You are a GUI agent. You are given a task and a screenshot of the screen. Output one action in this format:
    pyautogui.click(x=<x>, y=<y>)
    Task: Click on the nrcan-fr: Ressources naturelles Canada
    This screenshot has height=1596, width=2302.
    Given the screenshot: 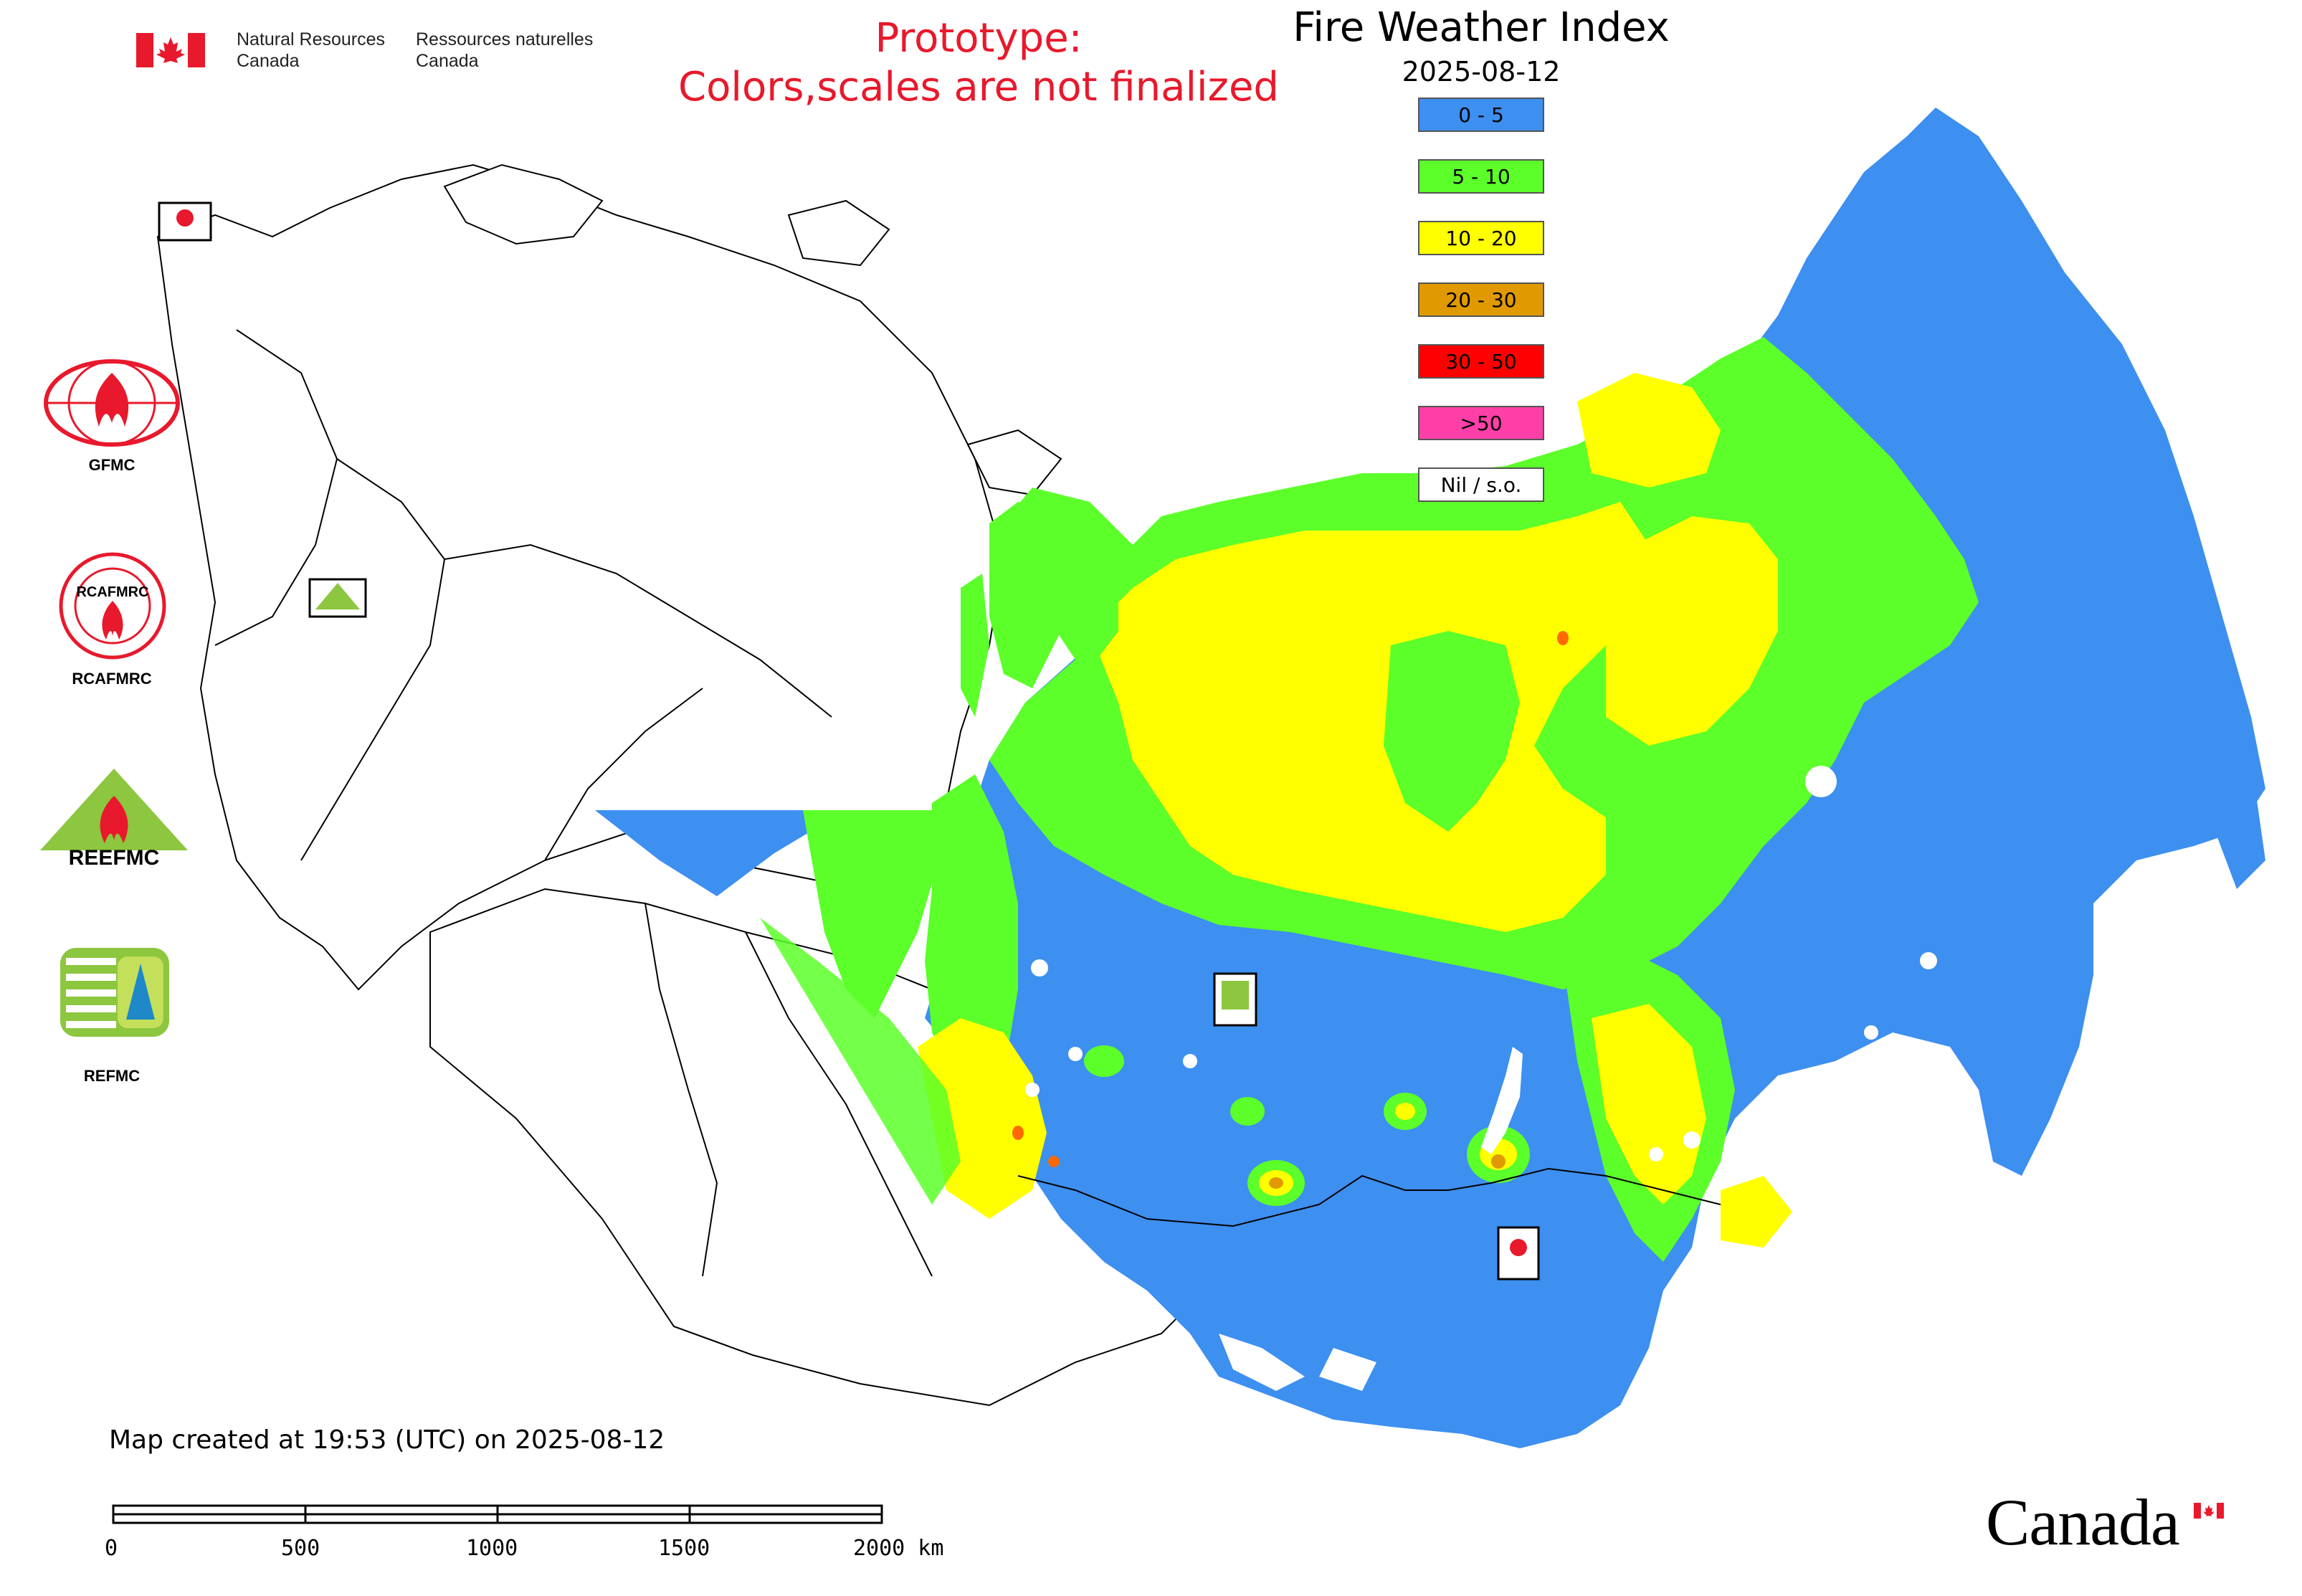 What is the action you would take?
    pyautogui.click(x=505, y=50)
    